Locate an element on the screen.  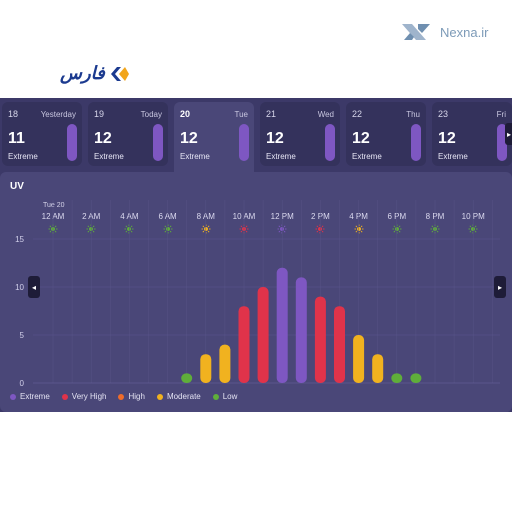
day-name: Today is located at coordinates (151, 114).